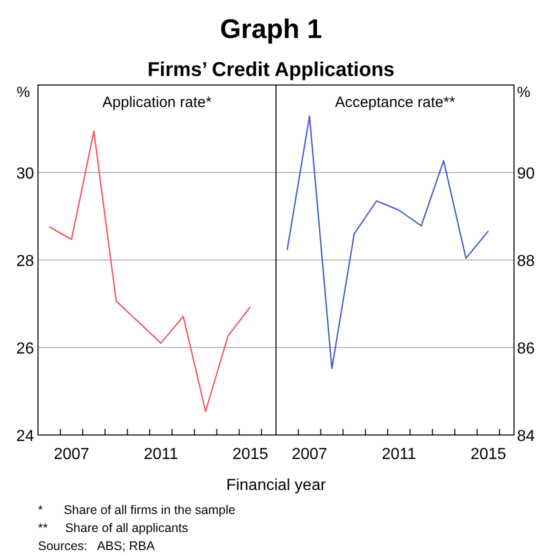 This screenshot has width=543, height=556. Describe the element at coordinates (25, 349) in the screenshot. I see `y-tick-label: 26` at that location.